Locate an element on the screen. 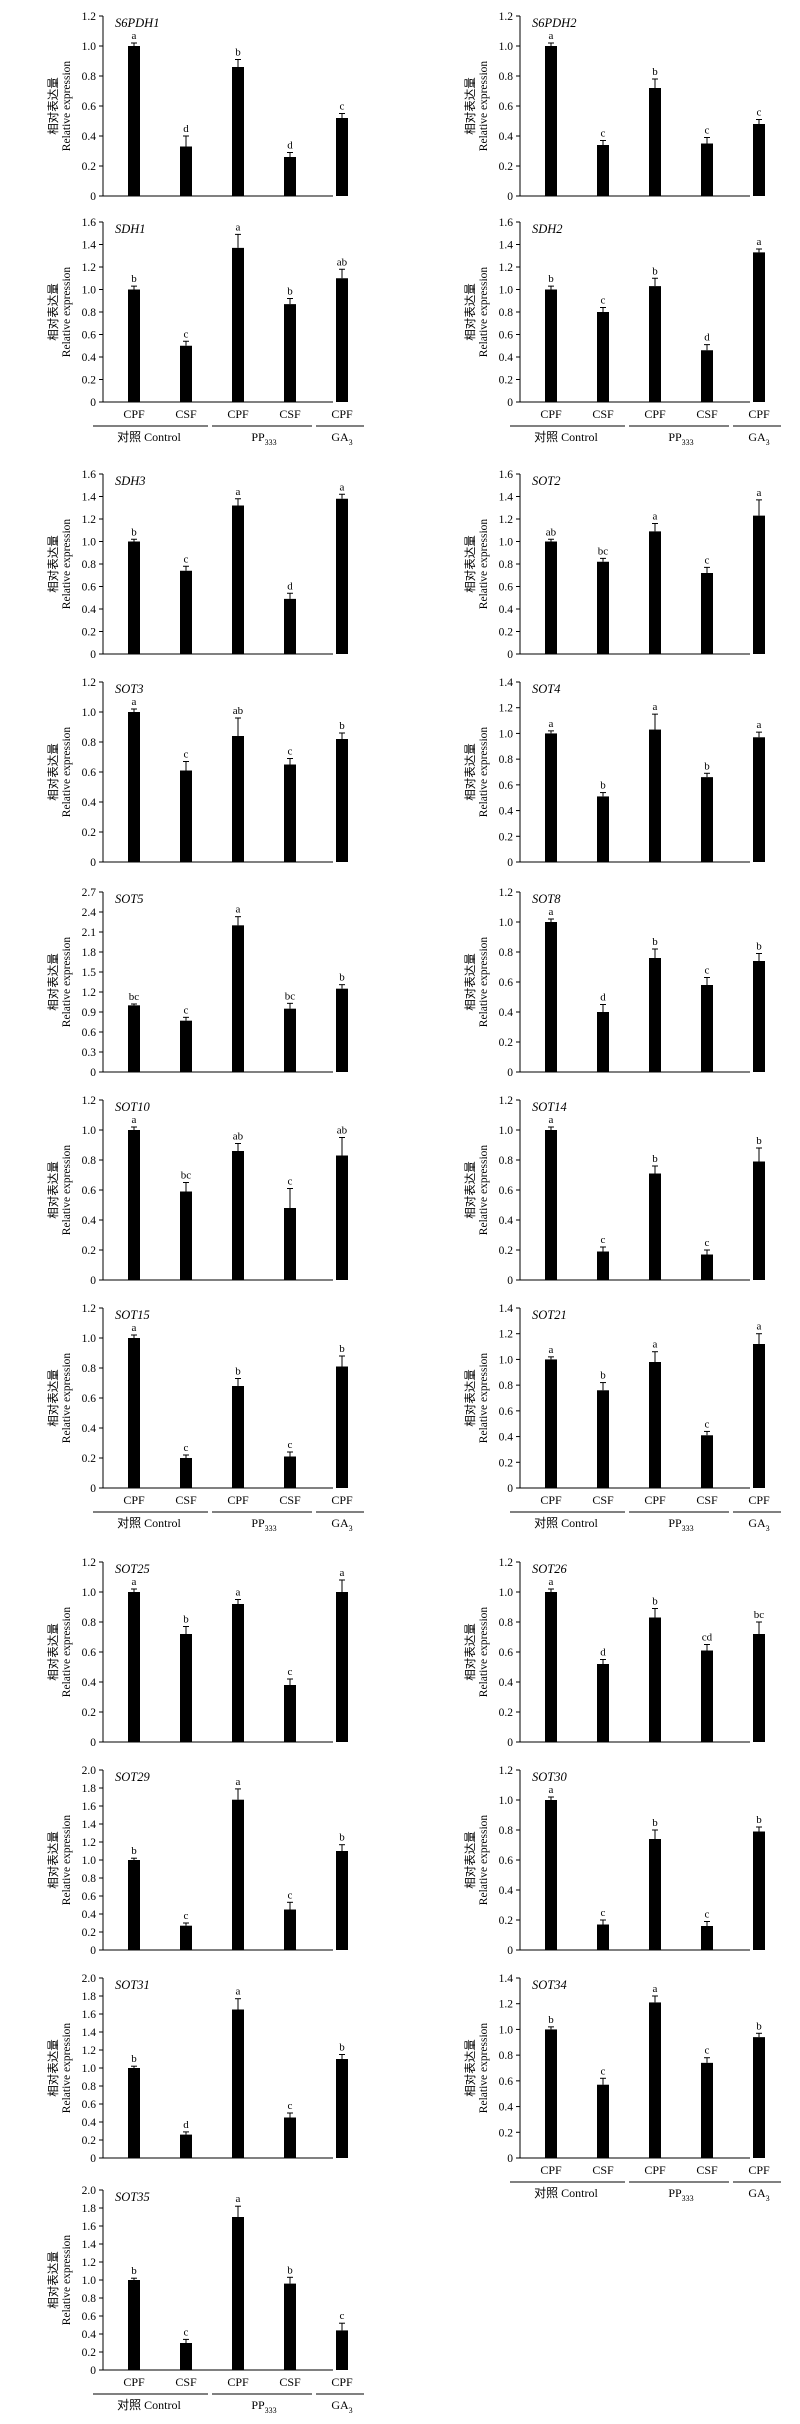 This screenshot has height=2424, width=800. chart-title: SDH1 is located at coordinates (130, 229).